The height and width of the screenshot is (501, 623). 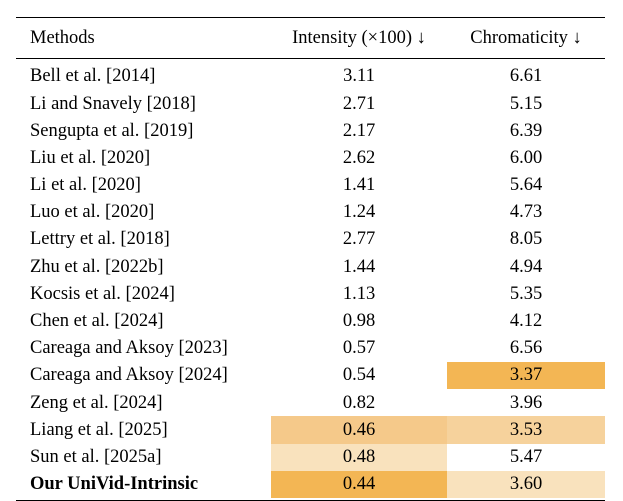 What do you see at coordinates (100, 239) in the screenshot?
I see `method-cell: Lettry et al. [2018]` at bounding box center [100, 239].